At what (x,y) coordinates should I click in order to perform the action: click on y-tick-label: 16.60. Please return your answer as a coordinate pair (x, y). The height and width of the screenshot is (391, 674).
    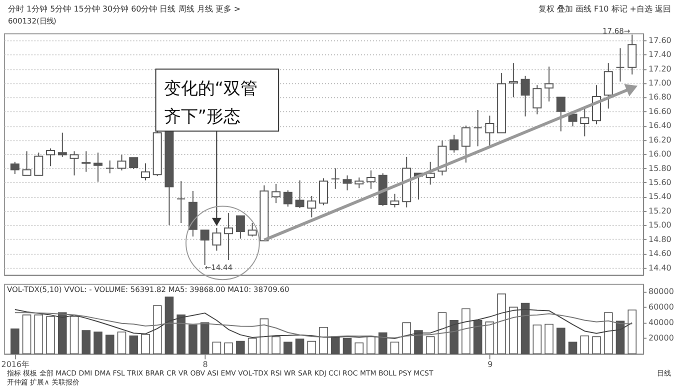
    Looking at the image, I should click on (660, 111).